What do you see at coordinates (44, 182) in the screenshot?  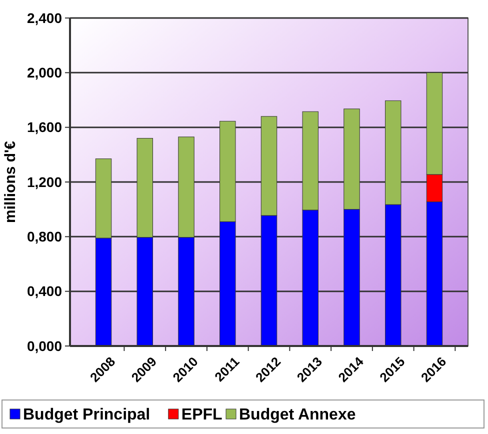 I see `y-tick-label: 1,200` at bounding box center [44, 182].